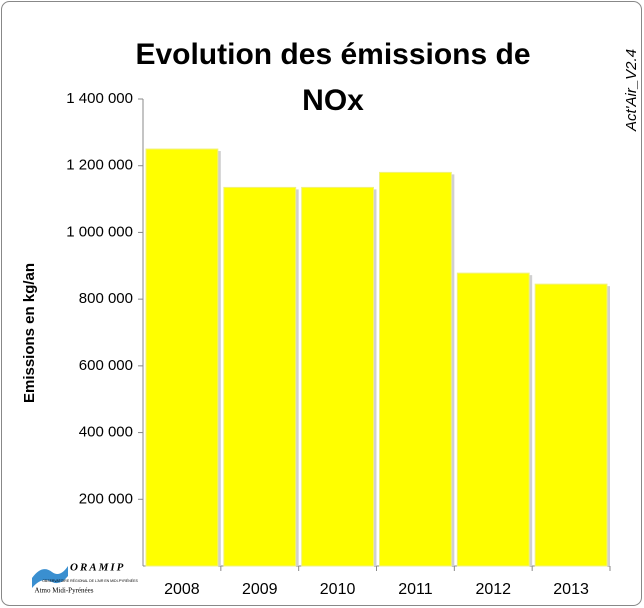 The width and height of the screenshot is (644, 608). What do you see at coordinates (571, 589) in the screenshot?
I see `x-tick-label: 2013` at bounding box center [571, 589].